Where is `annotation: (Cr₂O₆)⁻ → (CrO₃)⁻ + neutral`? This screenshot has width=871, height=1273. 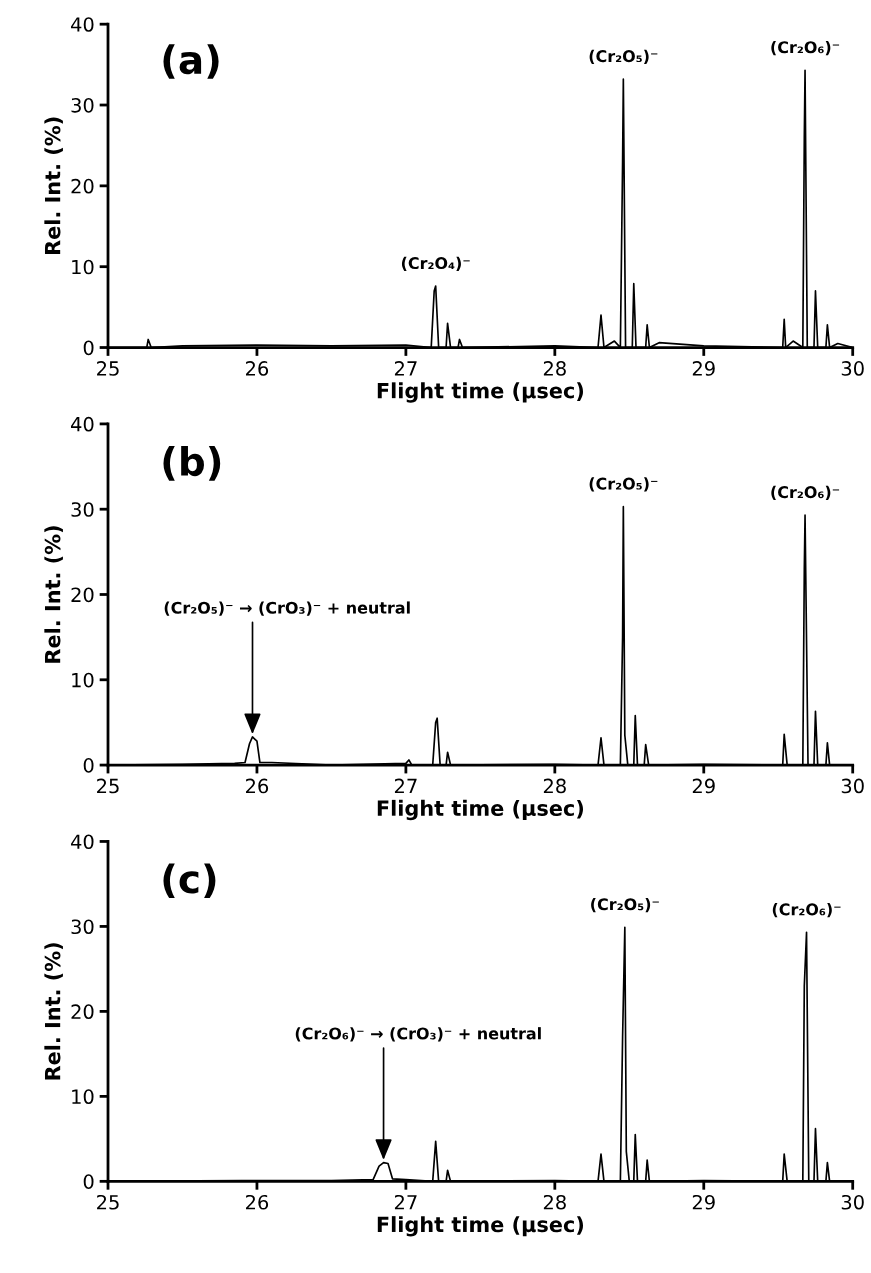
annotation: (Cr₂O₆)⁻ → (CrO₃)⁻ + neutral is located at coordinates (418, 1034).